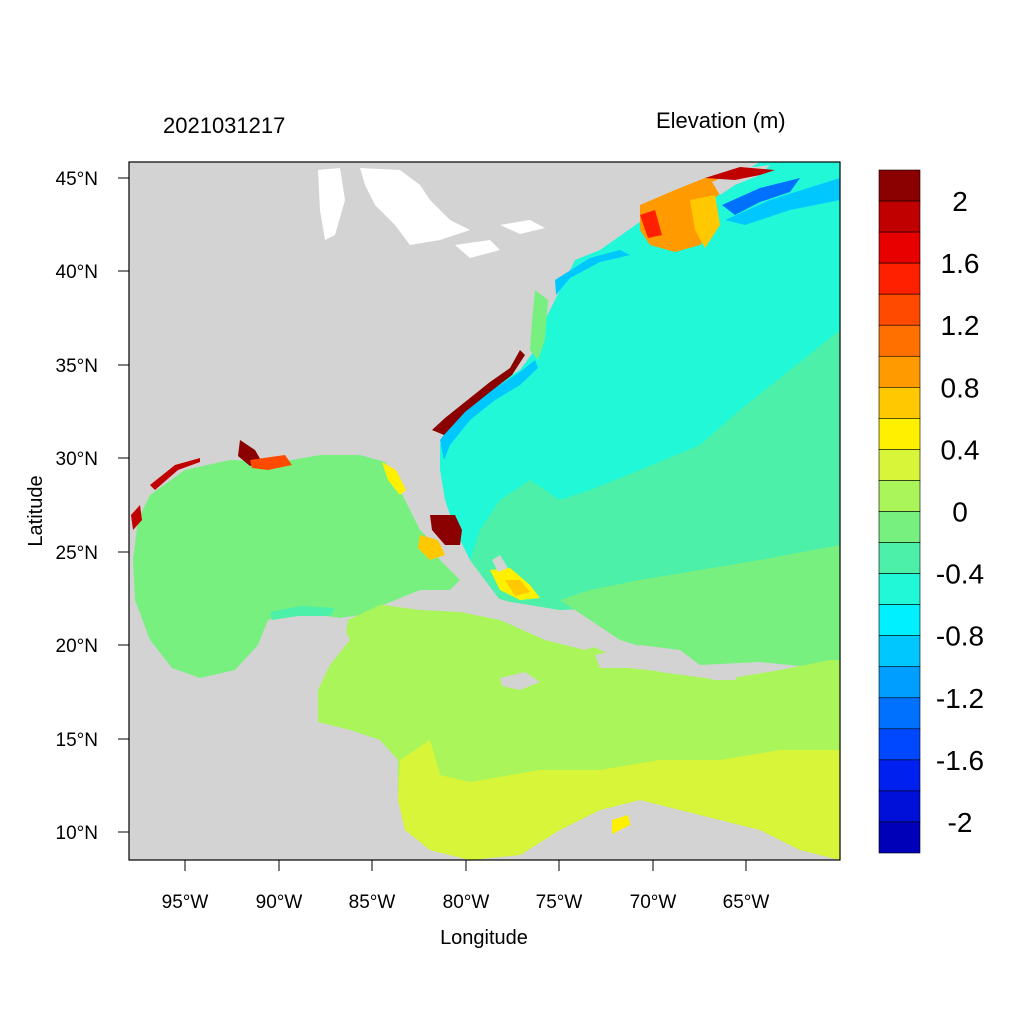 This screenshot has height=1024, width=1024. What do you see at coordinates (77, 553) in the screenshot?
I see `ytick-label: 25°N` at bounding box center [77, 553].